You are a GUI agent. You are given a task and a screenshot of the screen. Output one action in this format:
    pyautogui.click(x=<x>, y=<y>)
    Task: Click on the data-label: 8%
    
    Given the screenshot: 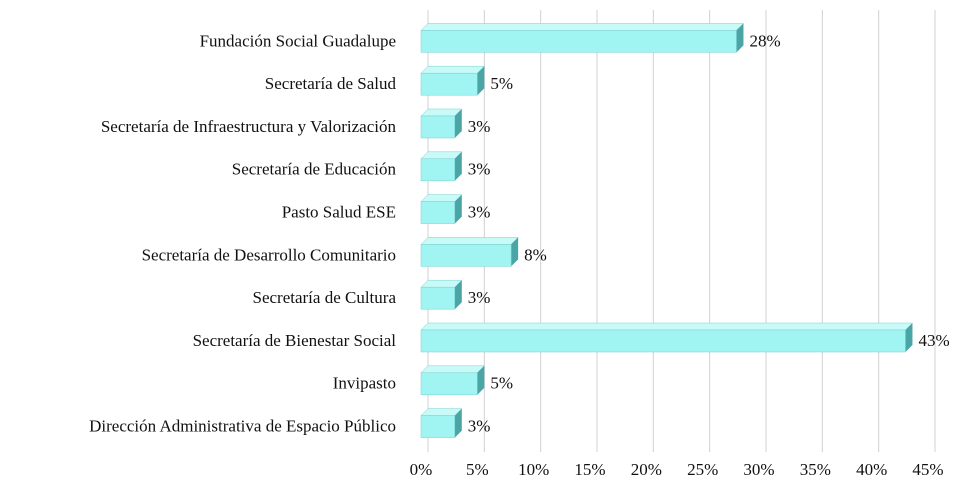 What is the action you would take?
    pyautogui.click(x=535, y=254)
    